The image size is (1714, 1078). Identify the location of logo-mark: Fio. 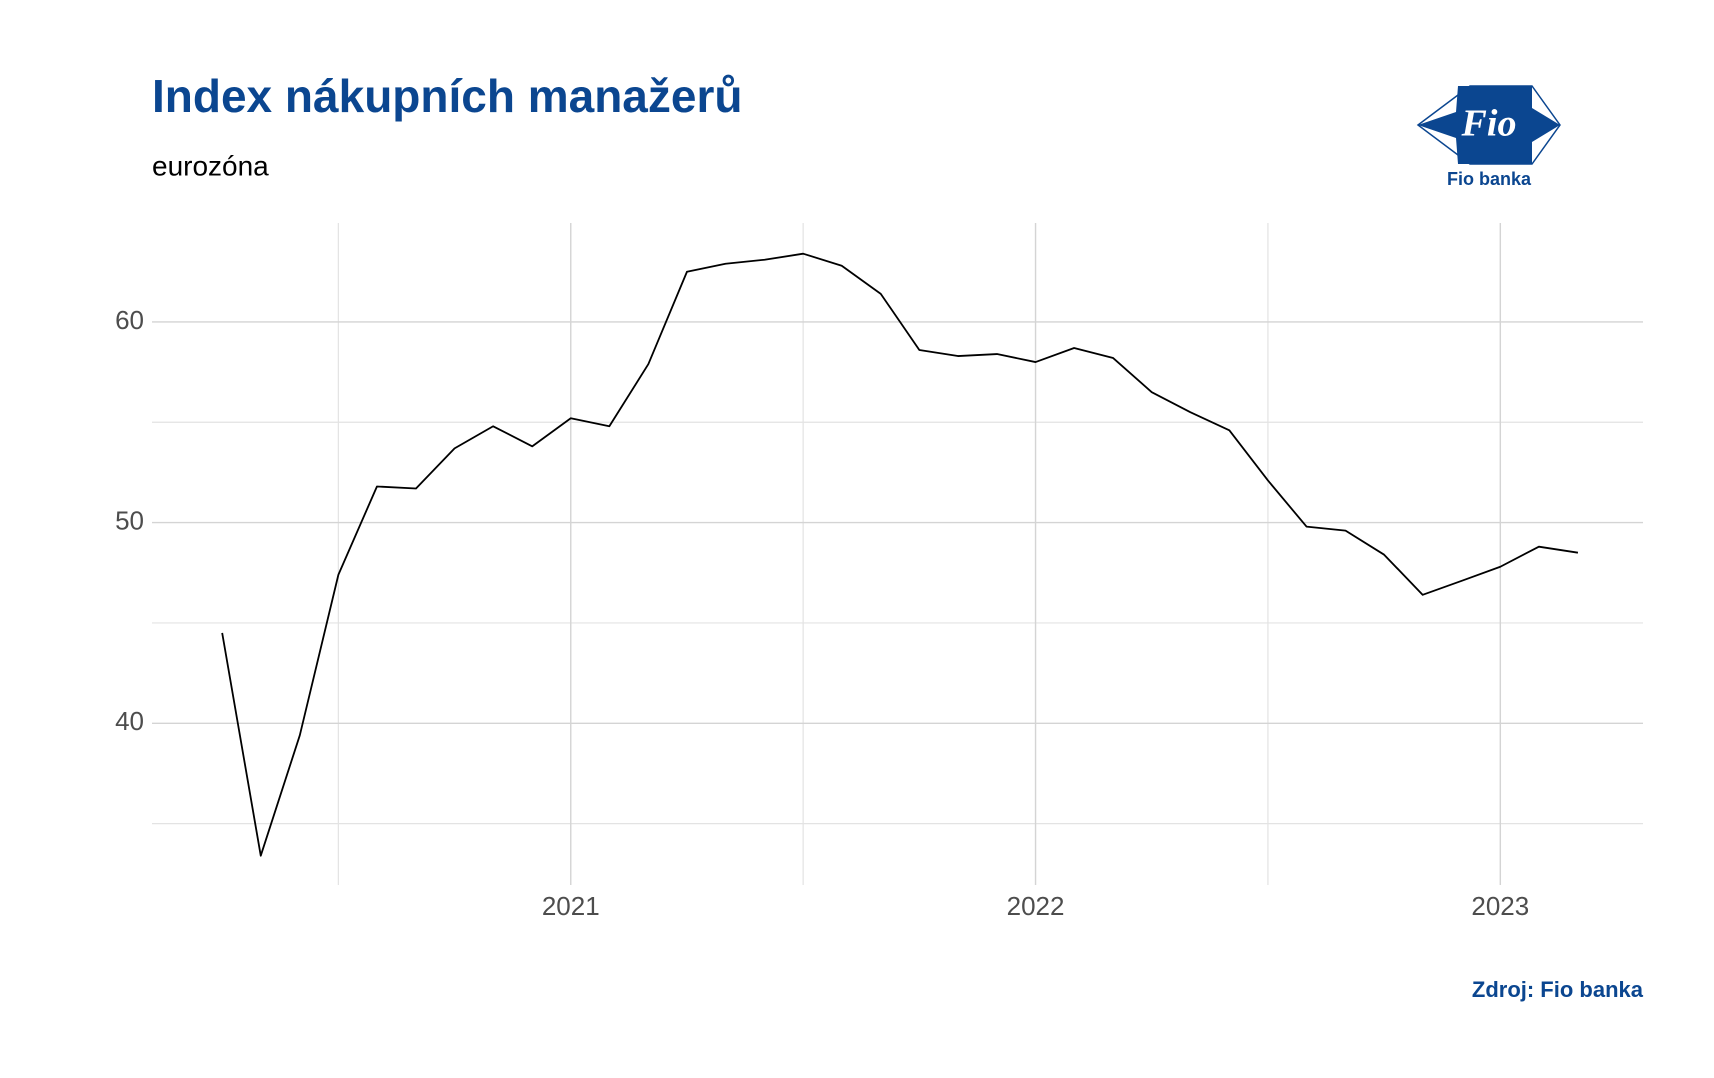
(1489, 124).